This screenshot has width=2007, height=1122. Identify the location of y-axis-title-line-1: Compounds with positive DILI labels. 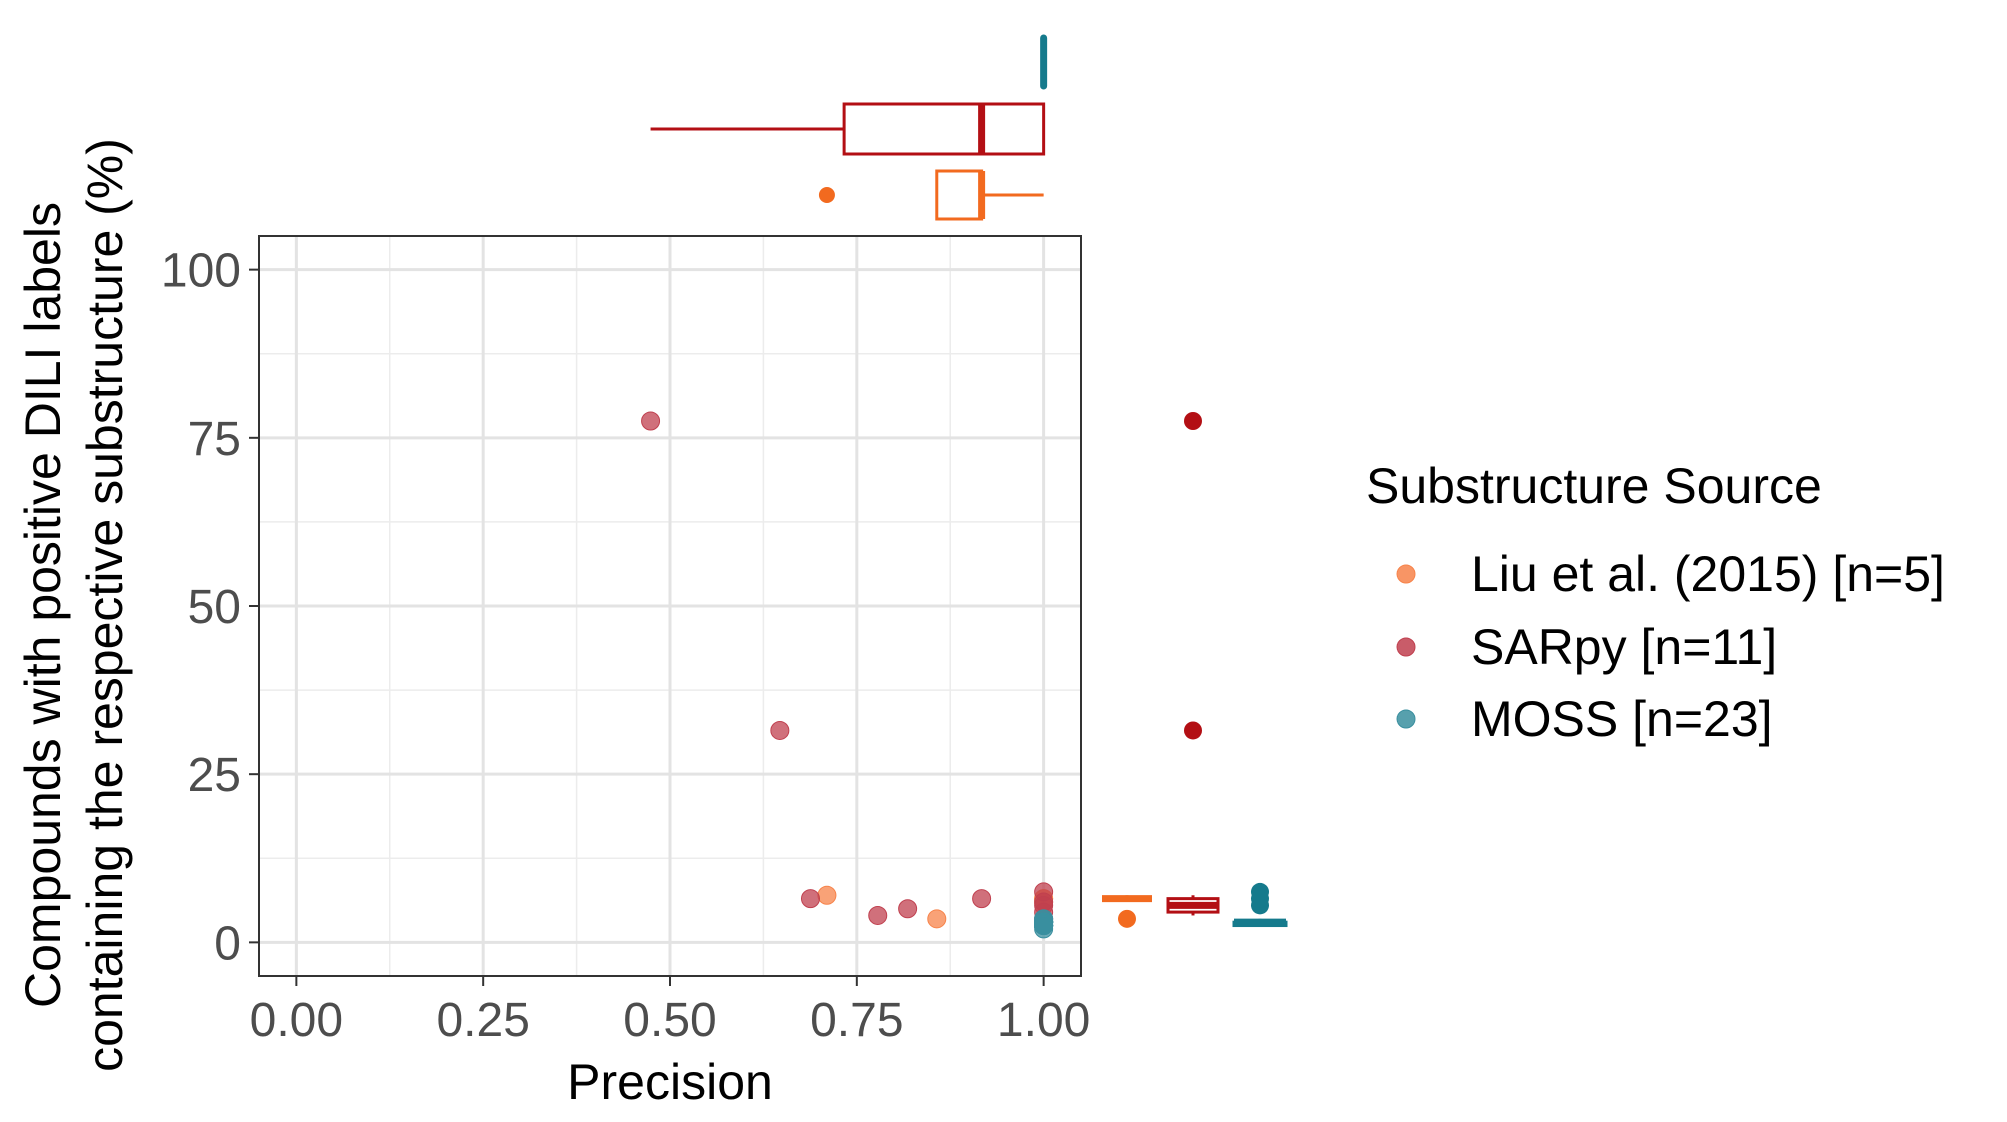
(43, 605).